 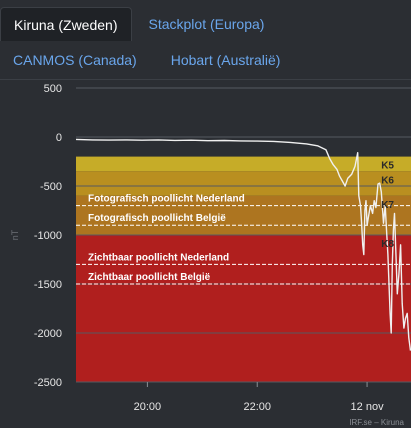 I want to click on band-k7, so click(x=243, y=215).